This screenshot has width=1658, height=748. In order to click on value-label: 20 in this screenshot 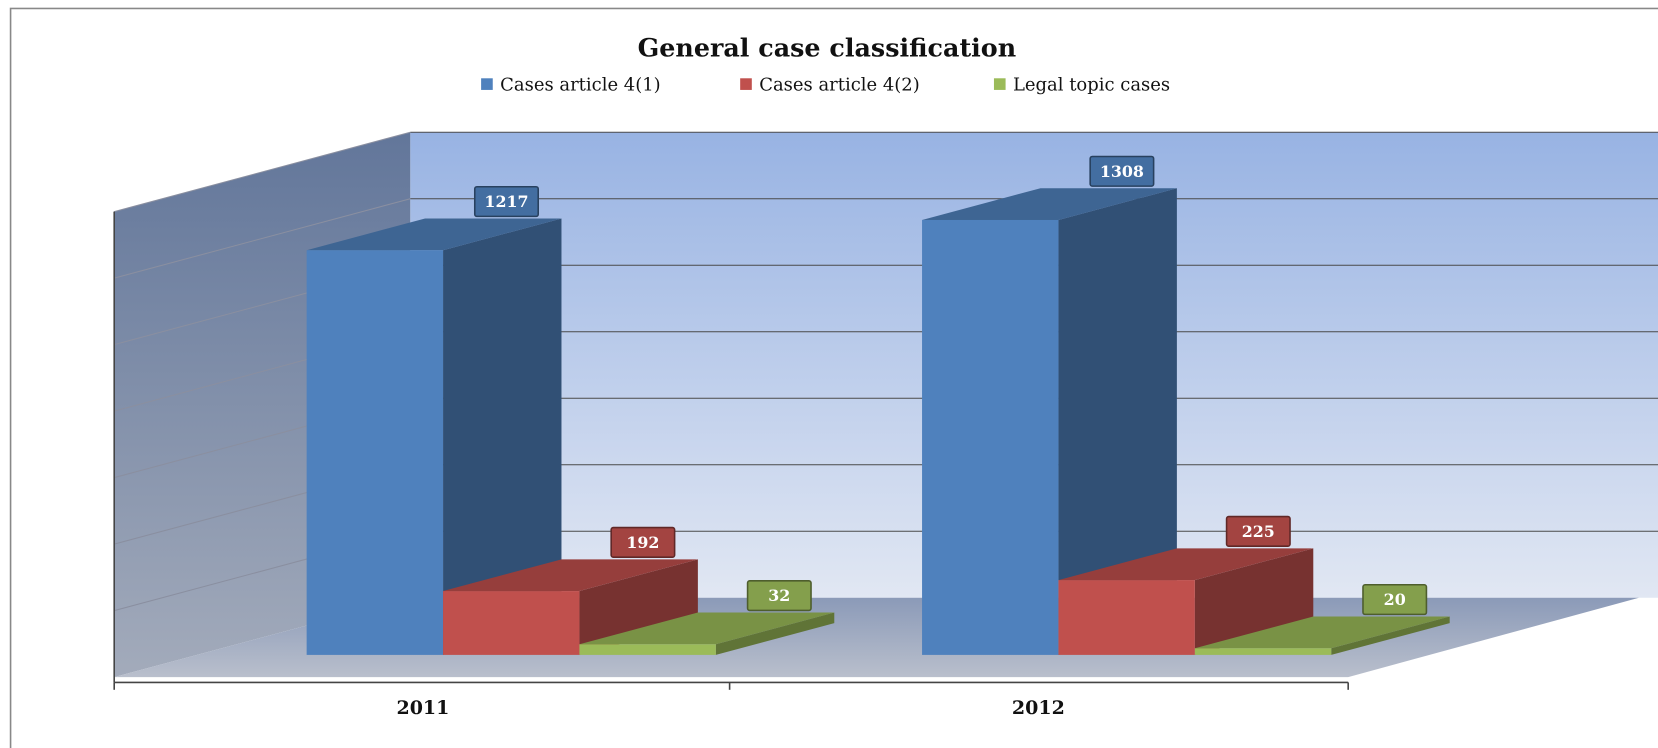, I will do `click(1395, 599)`.